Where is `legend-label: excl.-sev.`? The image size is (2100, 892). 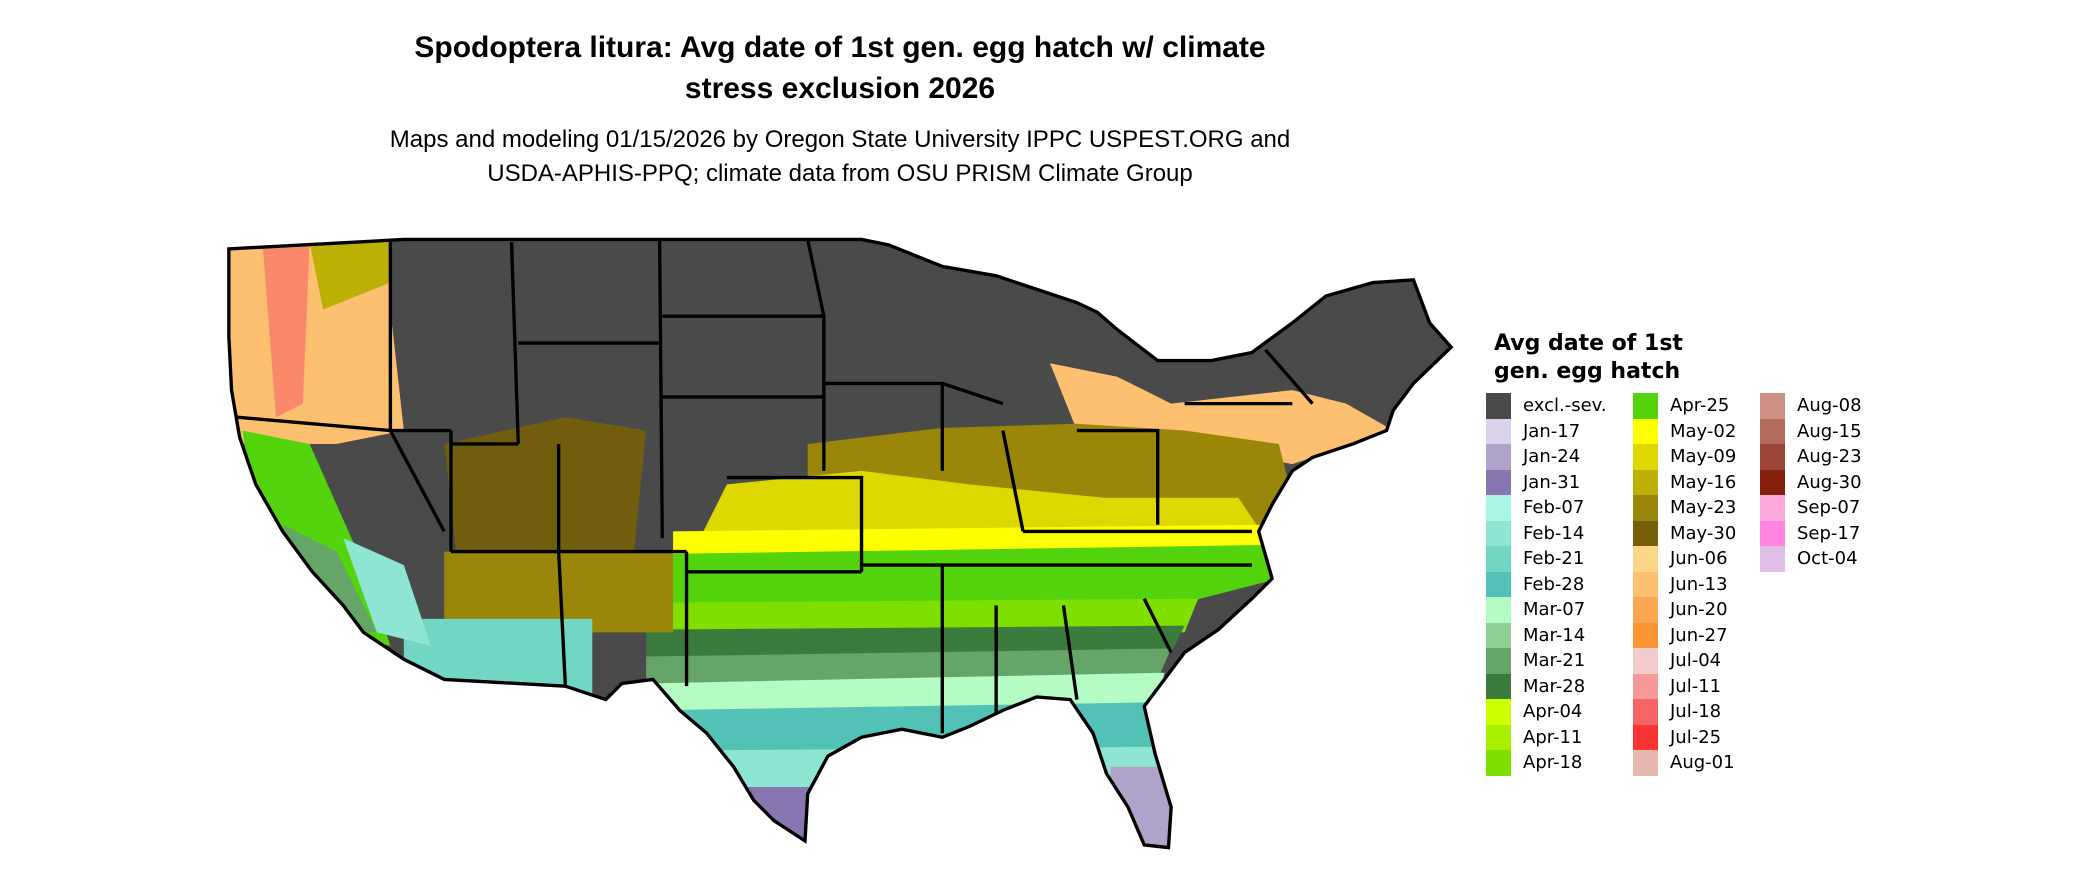
legend-label: excl.-sev. is located at coordinates (1565, 406).